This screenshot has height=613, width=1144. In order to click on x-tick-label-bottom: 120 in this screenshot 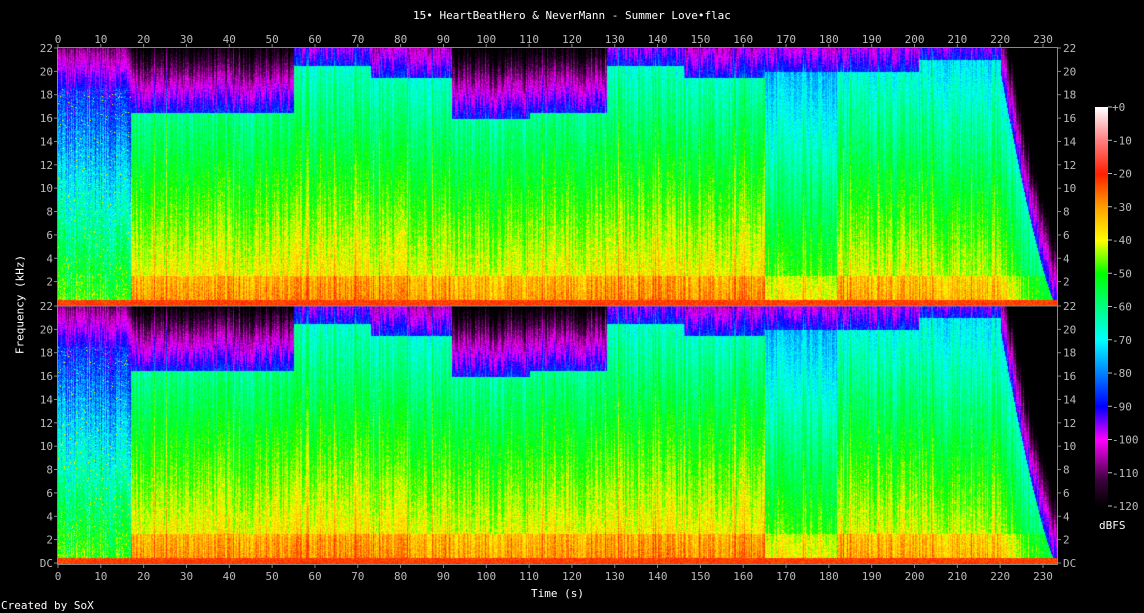, I will do `click(572, 576)`.